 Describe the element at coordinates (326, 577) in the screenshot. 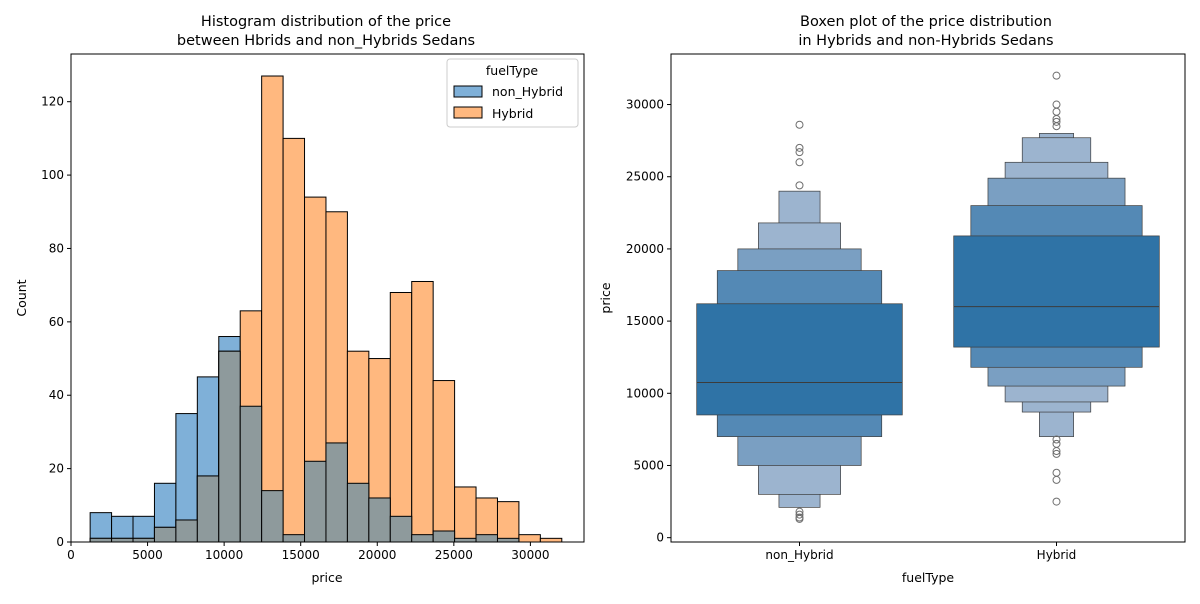

I see `histogram-x-label: price` at that location.